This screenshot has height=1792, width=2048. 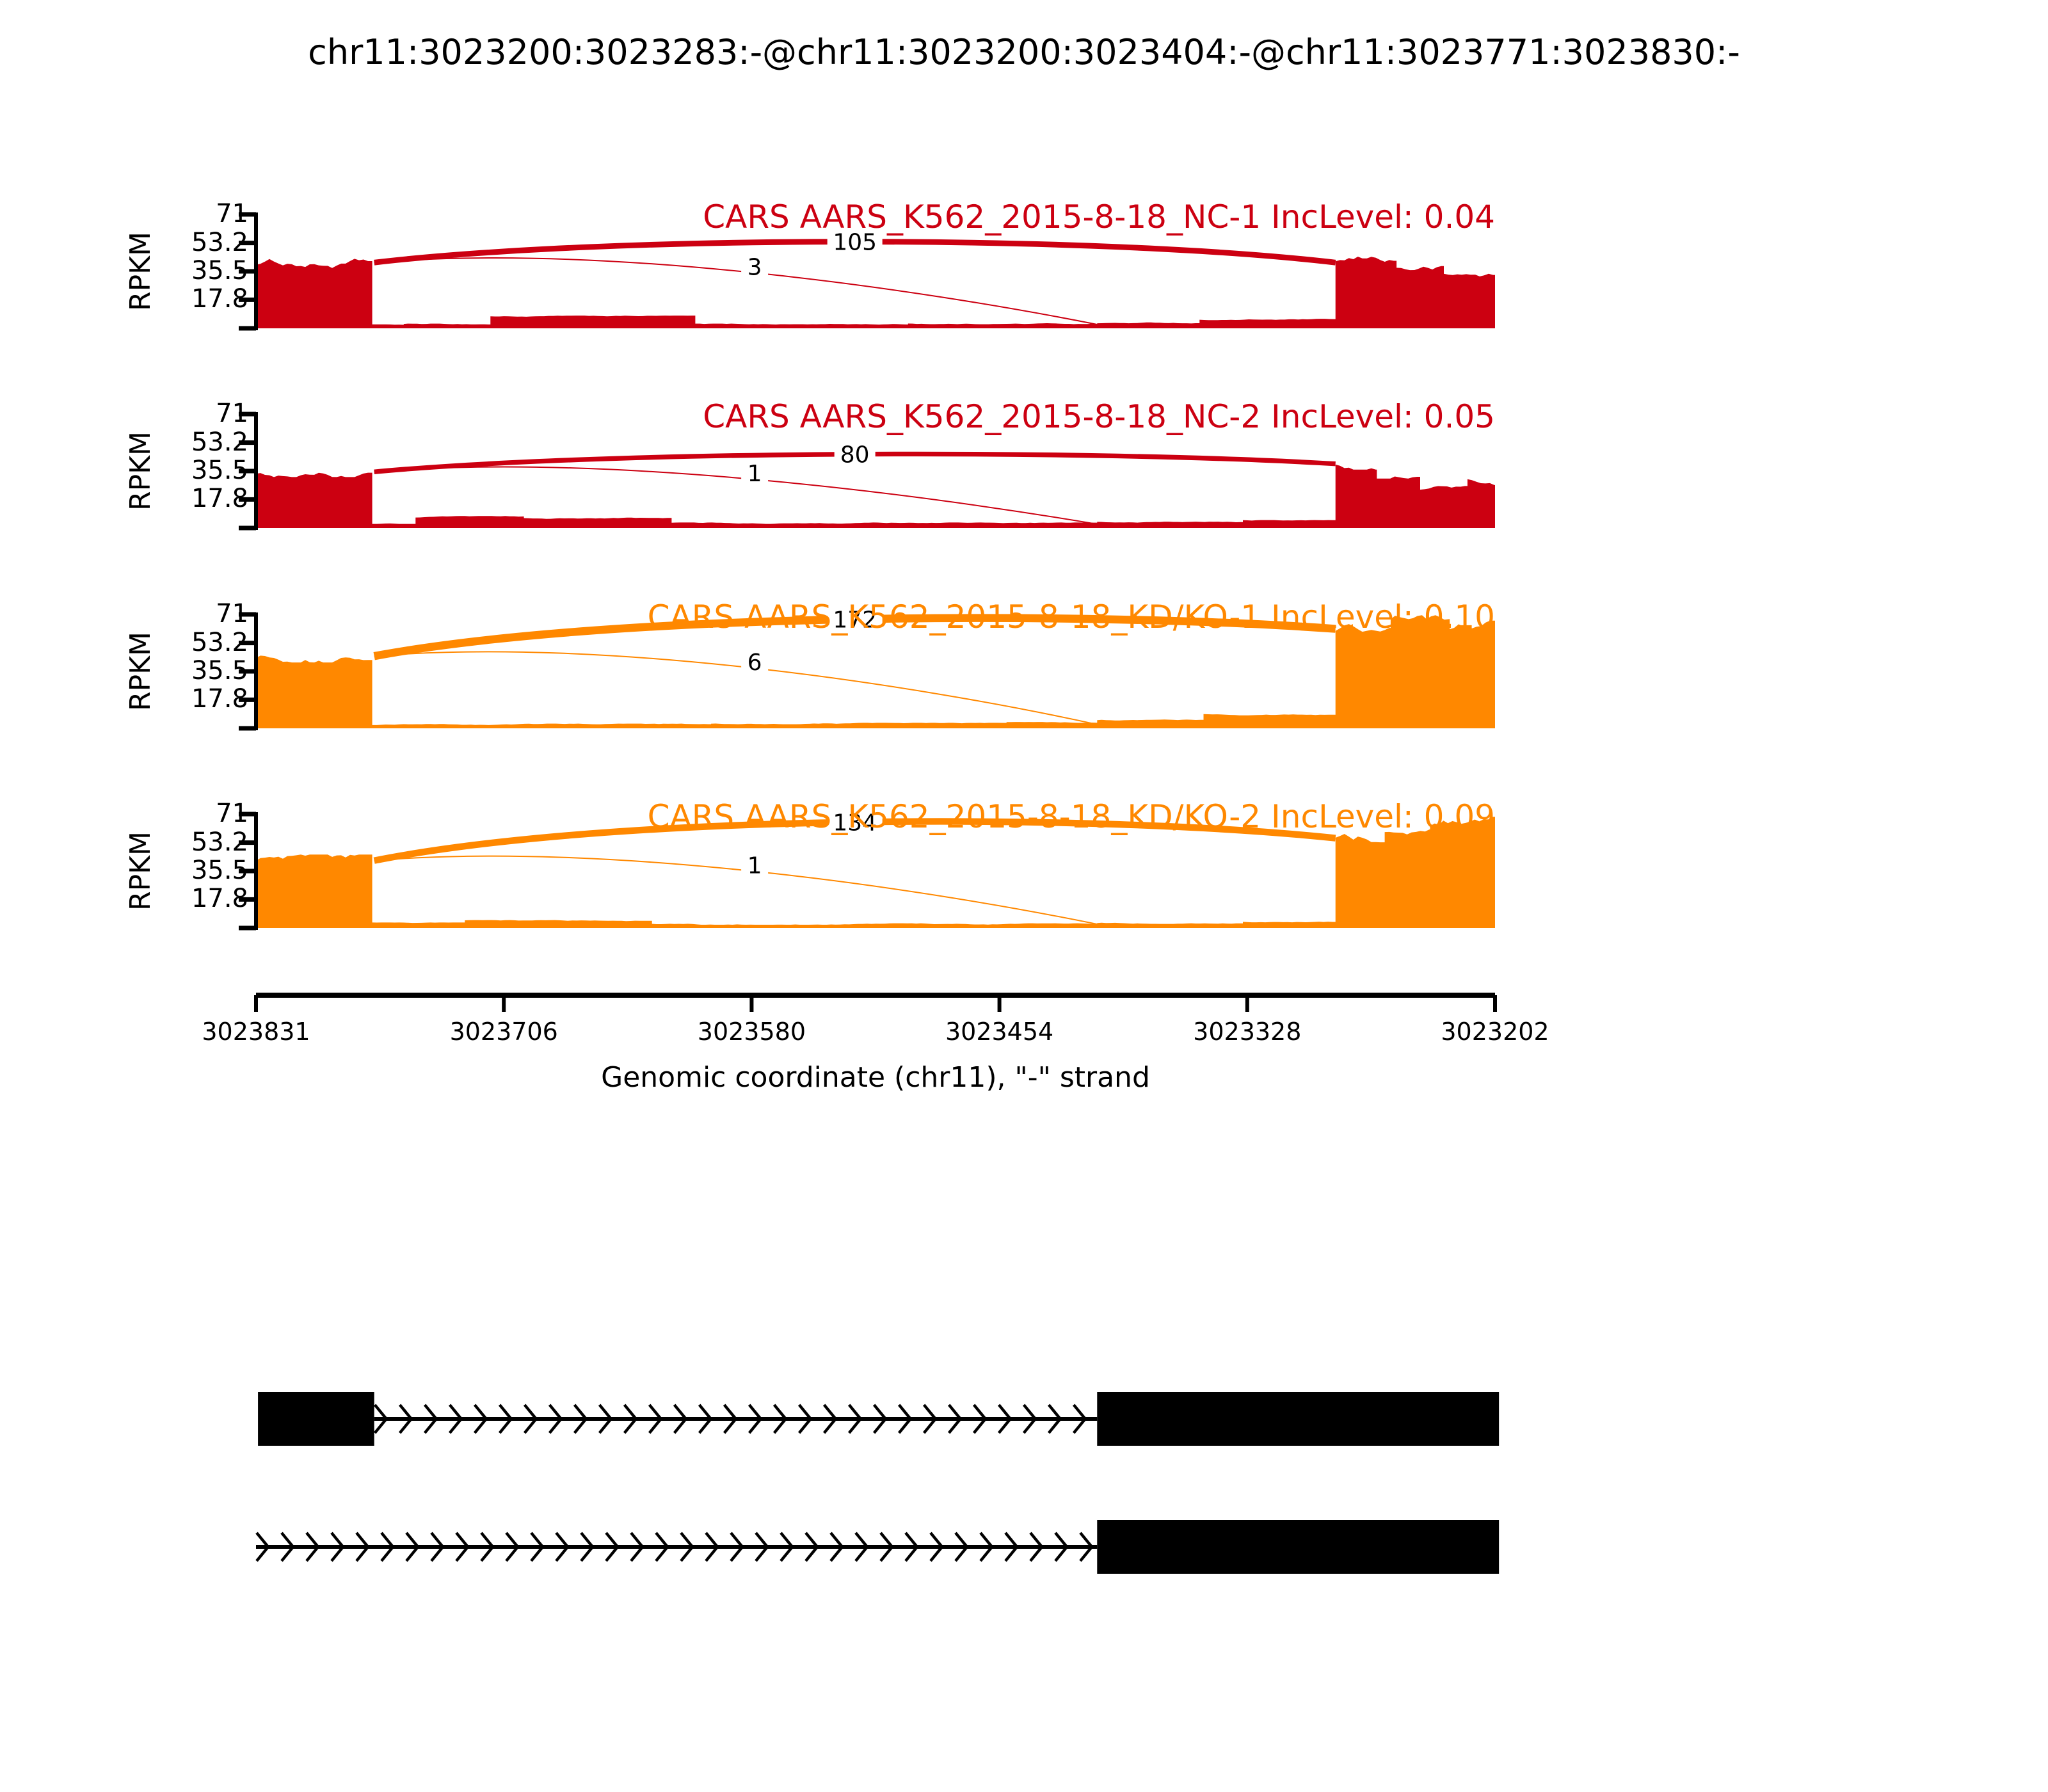 I want to click on x-tick-label: 3023454, so click(x=999, y=1032).